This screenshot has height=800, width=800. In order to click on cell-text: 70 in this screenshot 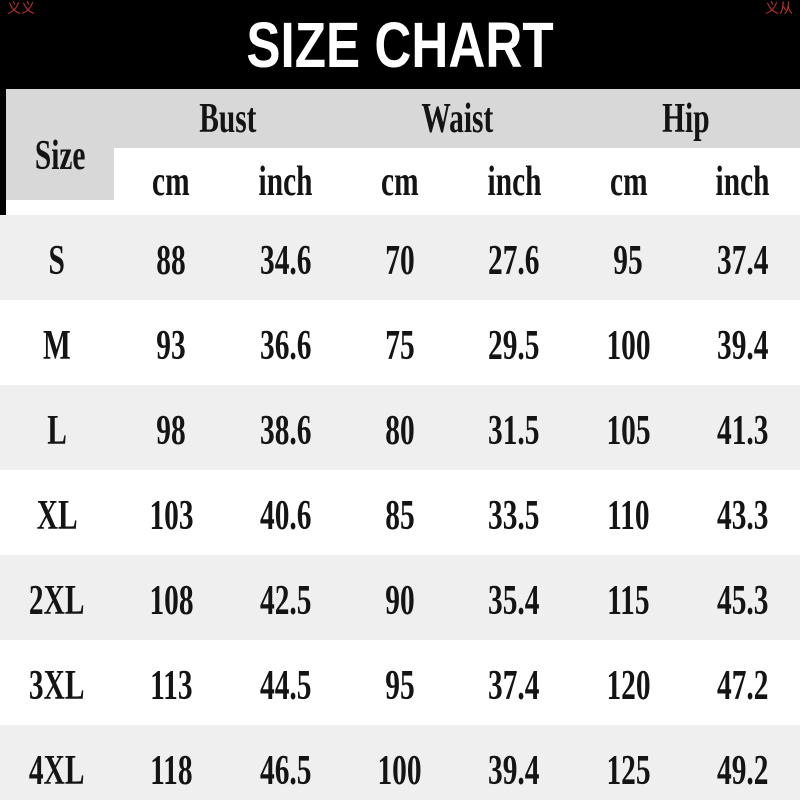, I will do `click(400, 260)`.